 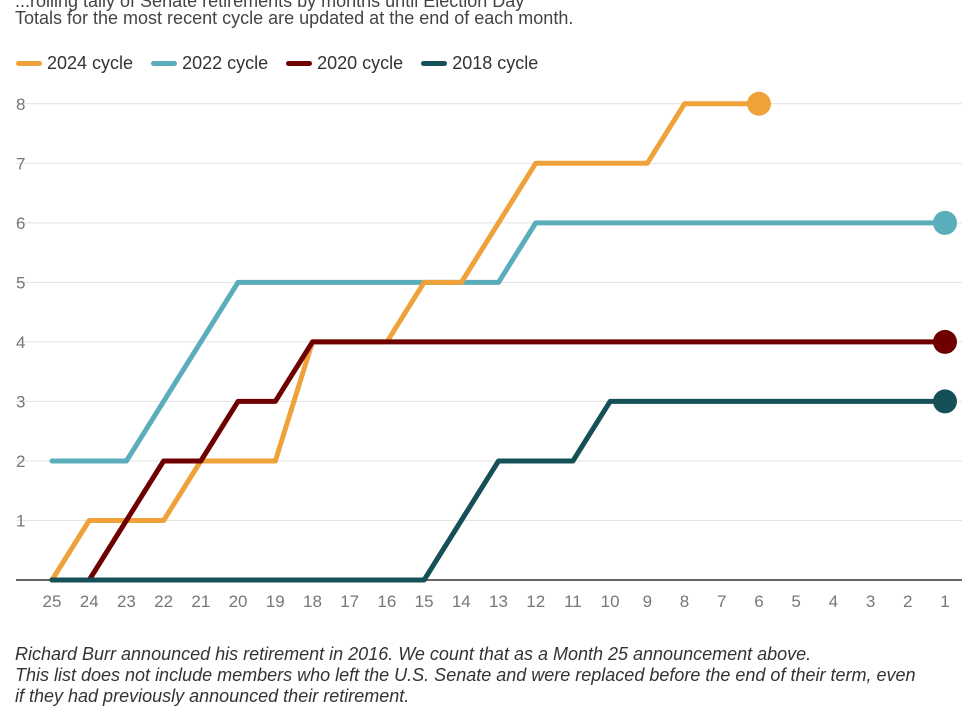 I want to click on x-tick-label: 4, so click(x=833, y=601).